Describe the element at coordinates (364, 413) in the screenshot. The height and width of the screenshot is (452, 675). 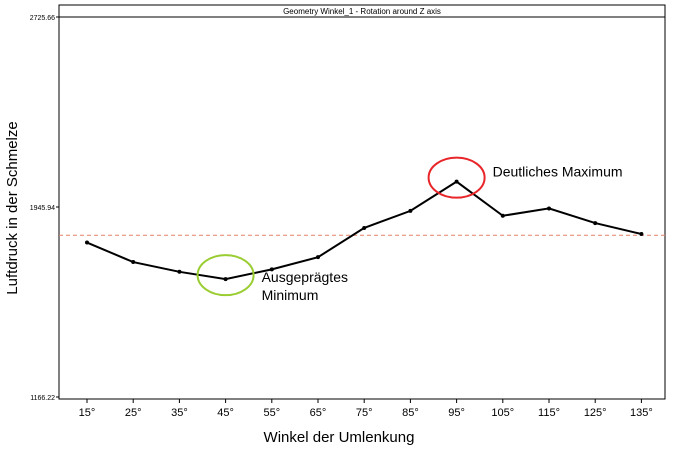
I see `x-tick-label: 75°` at that location.